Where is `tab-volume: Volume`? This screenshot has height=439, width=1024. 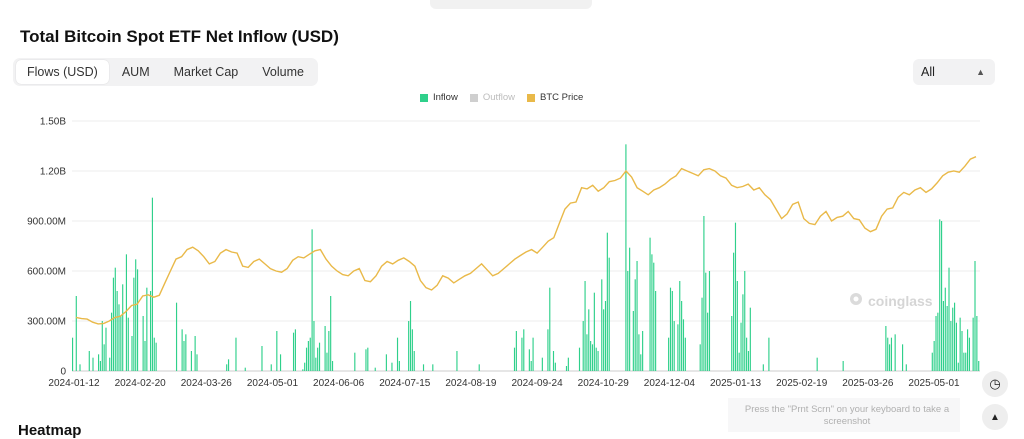
tab-volume: Volume is located at coordinates (283, 72).